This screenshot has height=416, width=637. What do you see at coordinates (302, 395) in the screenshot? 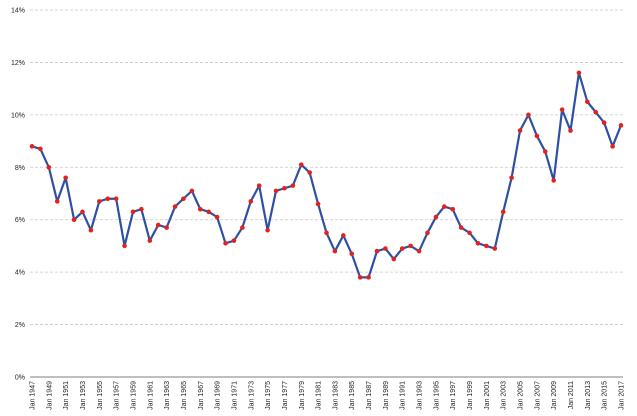
I see `x-tick-label: Jan 1979` at bounding box center [302, 395].